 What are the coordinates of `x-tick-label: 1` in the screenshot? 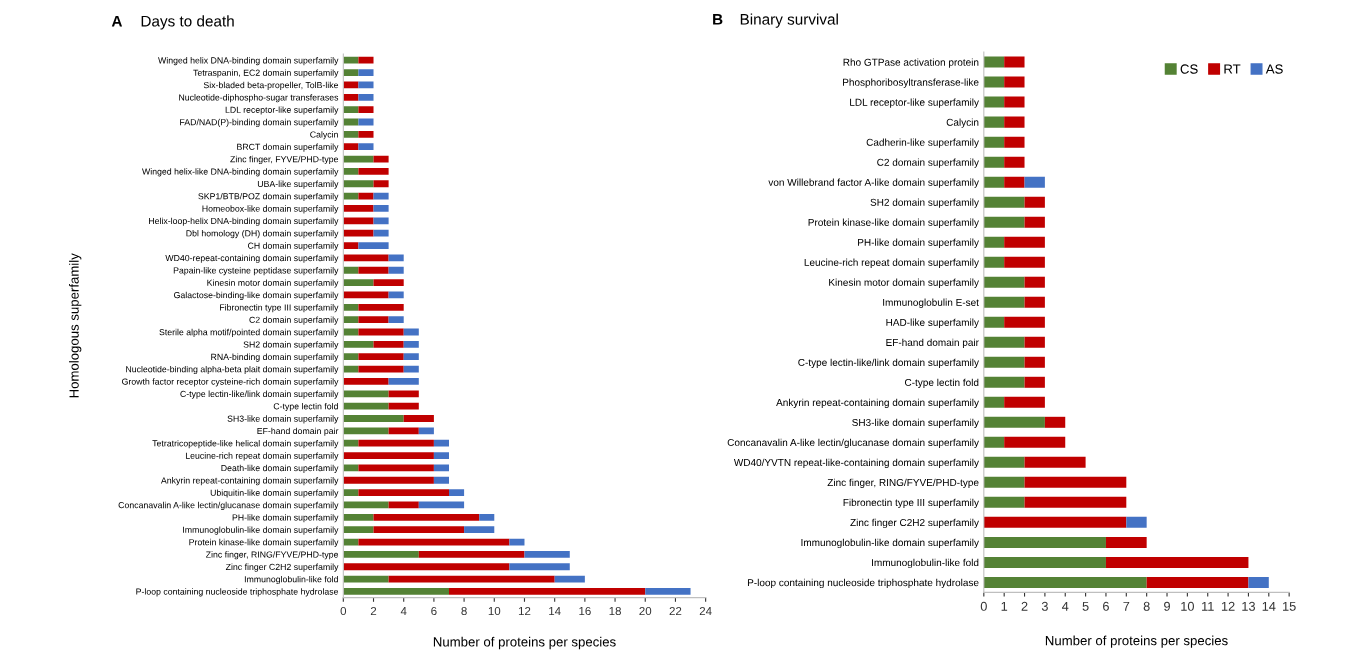 It's located at (1004, 606).